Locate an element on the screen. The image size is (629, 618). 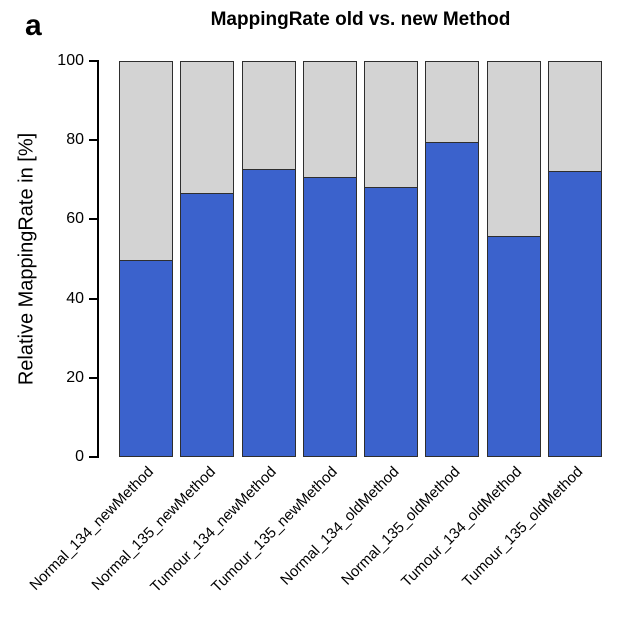
x-tick-label: Normal_135_newMethod is located at coordinates (153, 528).